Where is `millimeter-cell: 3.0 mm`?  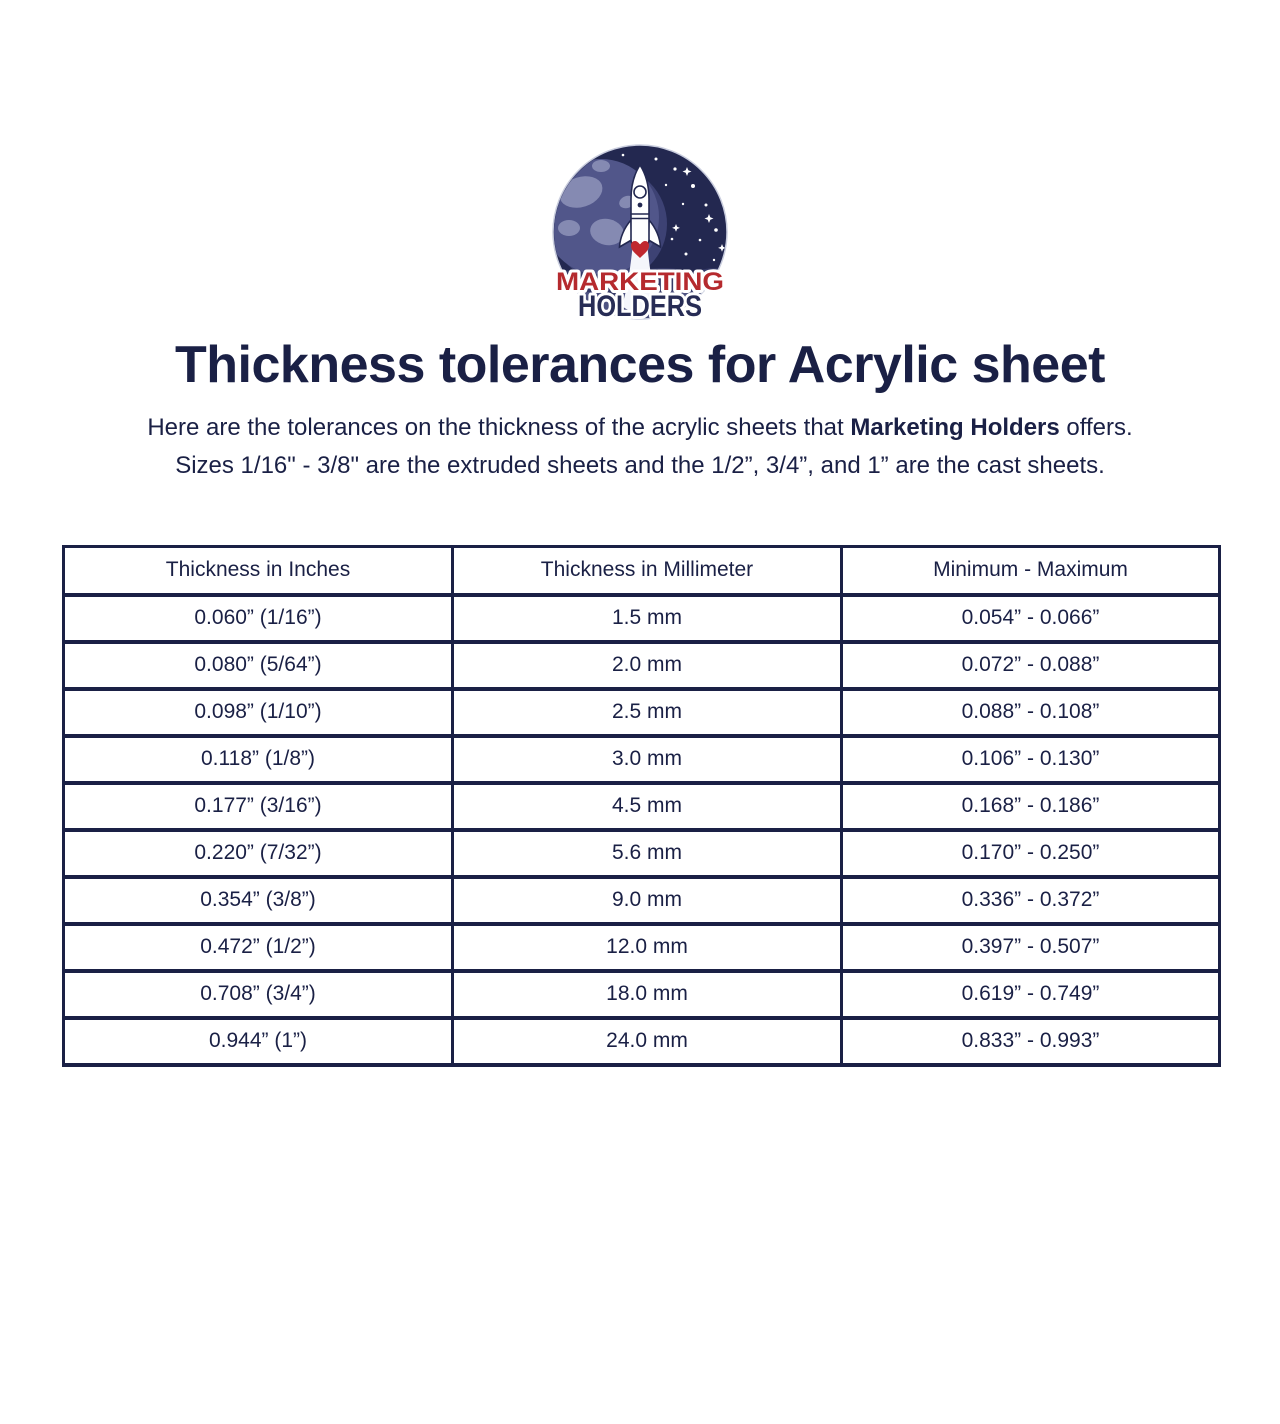
millimeter-cell: 3.0 mm is located at coordinates (647, 759).